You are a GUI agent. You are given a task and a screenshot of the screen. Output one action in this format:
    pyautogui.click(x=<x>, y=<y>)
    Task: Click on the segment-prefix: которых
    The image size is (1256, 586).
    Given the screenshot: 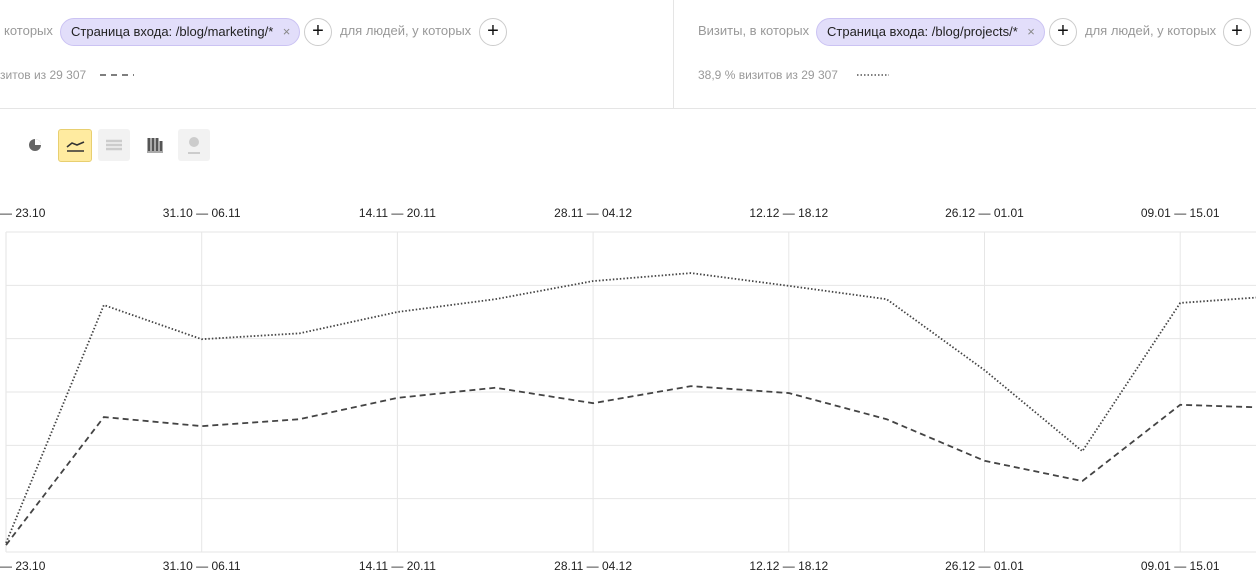 What is the action you would take?
    pyautogui.click(x=28, y=30)
    